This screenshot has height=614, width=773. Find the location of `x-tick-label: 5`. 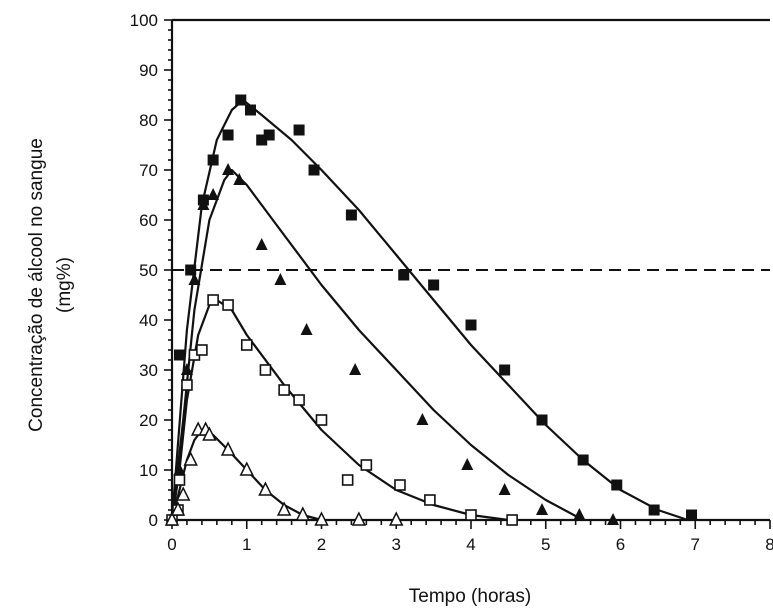

x-tick-label: 5 is located at coordinates (545, 544).